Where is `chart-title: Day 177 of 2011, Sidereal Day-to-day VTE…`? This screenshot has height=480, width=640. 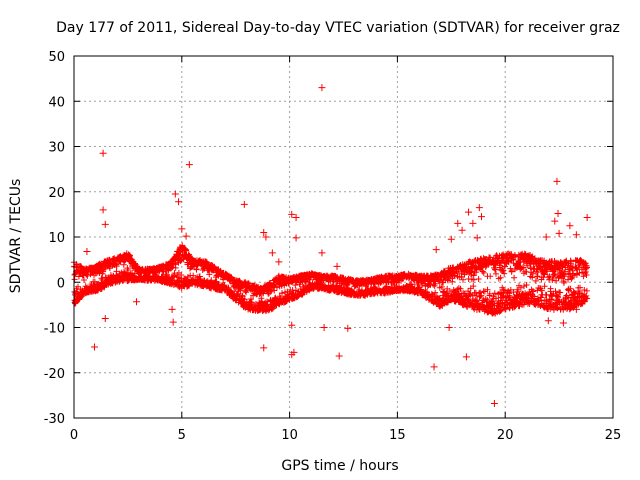
chart-title: Day 177 of 2011, Sidereal Day-to-day VTE… is located at coordinates (338, 28).